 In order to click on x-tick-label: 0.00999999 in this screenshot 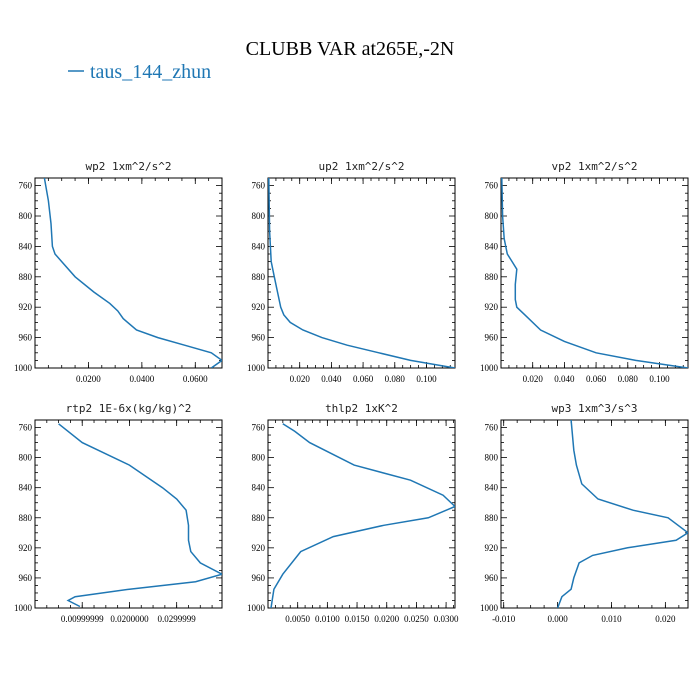, I will do `click(82, 619)`.